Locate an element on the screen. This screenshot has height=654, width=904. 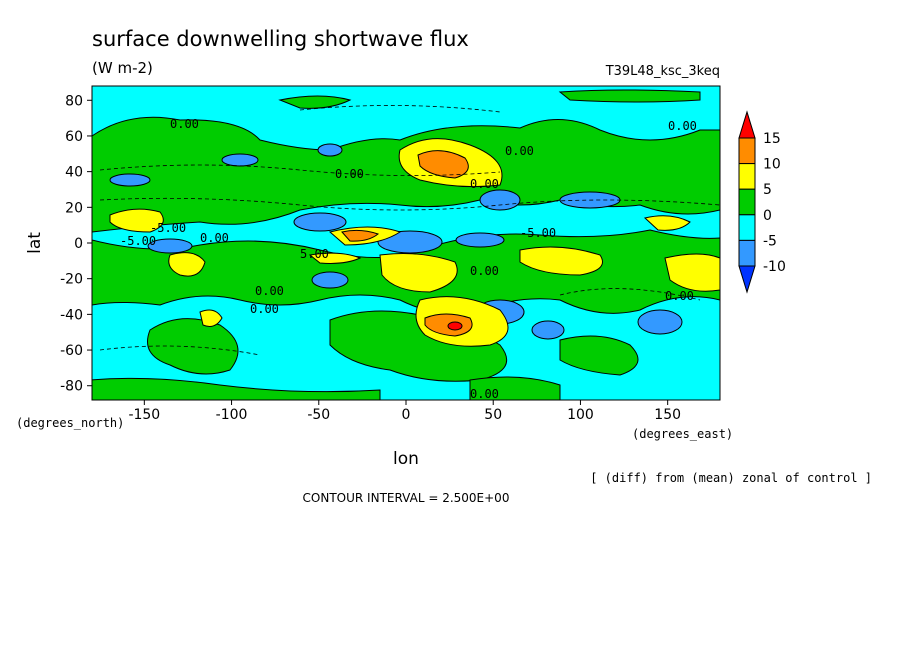
run-label: T39L48_ksc_3keq is located at coordinates (662, 71).